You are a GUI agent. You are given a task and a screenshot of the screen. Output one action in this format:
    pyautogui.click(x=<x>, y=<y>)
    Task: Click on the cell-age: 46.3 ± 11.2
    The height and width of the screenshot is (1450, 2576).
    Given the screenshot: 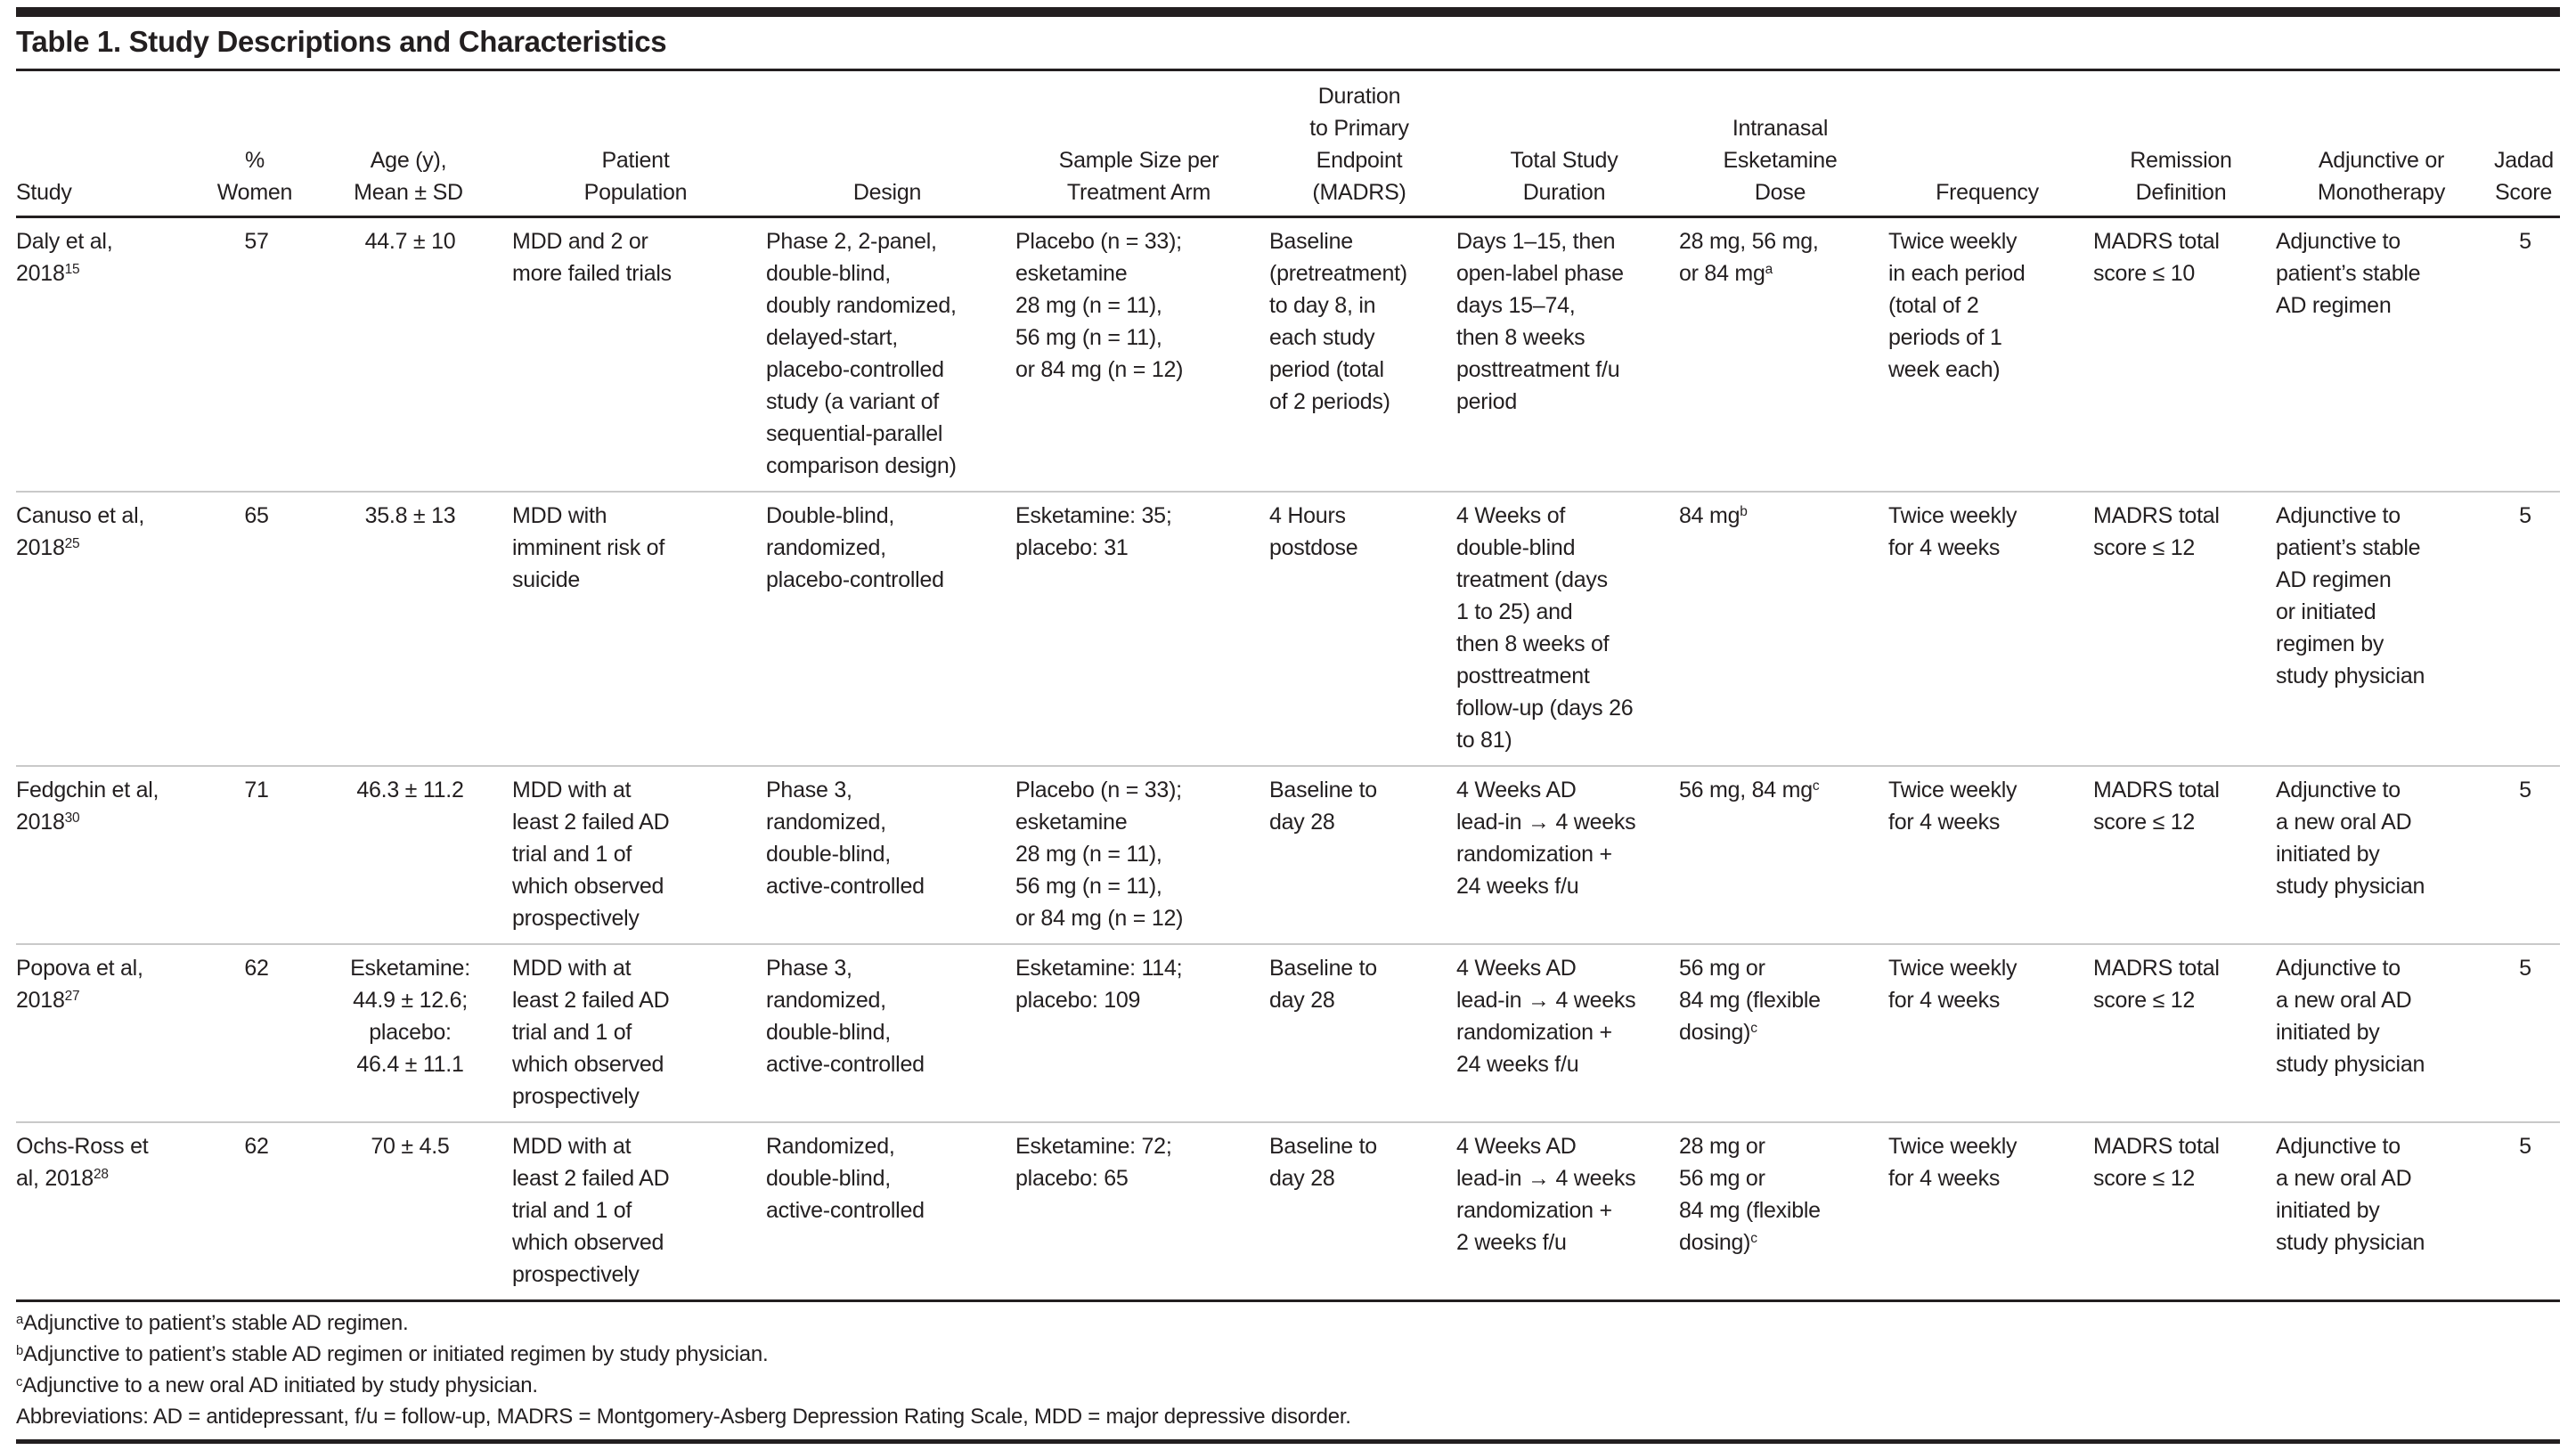 What is the action you would take?
    pyautogui.click(x=410, y=790)
    